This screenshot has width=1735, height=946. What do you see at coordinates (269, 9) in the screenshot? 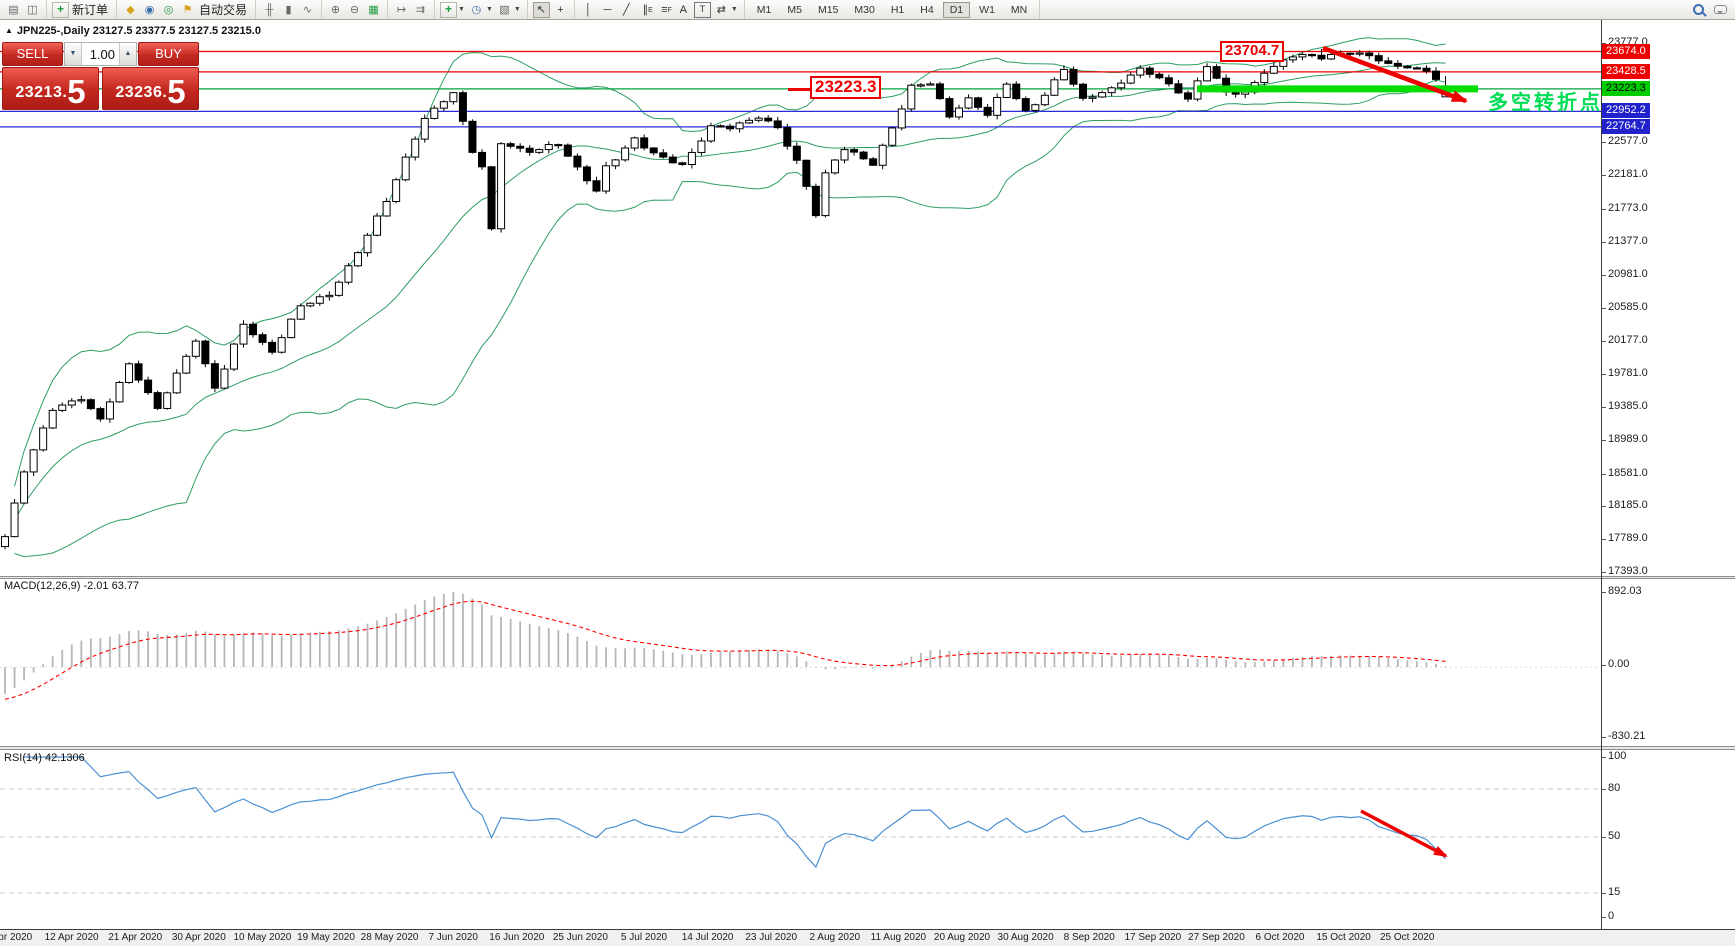
I see `bar-chart-icon: ╫` at bounding box center [269, 9].